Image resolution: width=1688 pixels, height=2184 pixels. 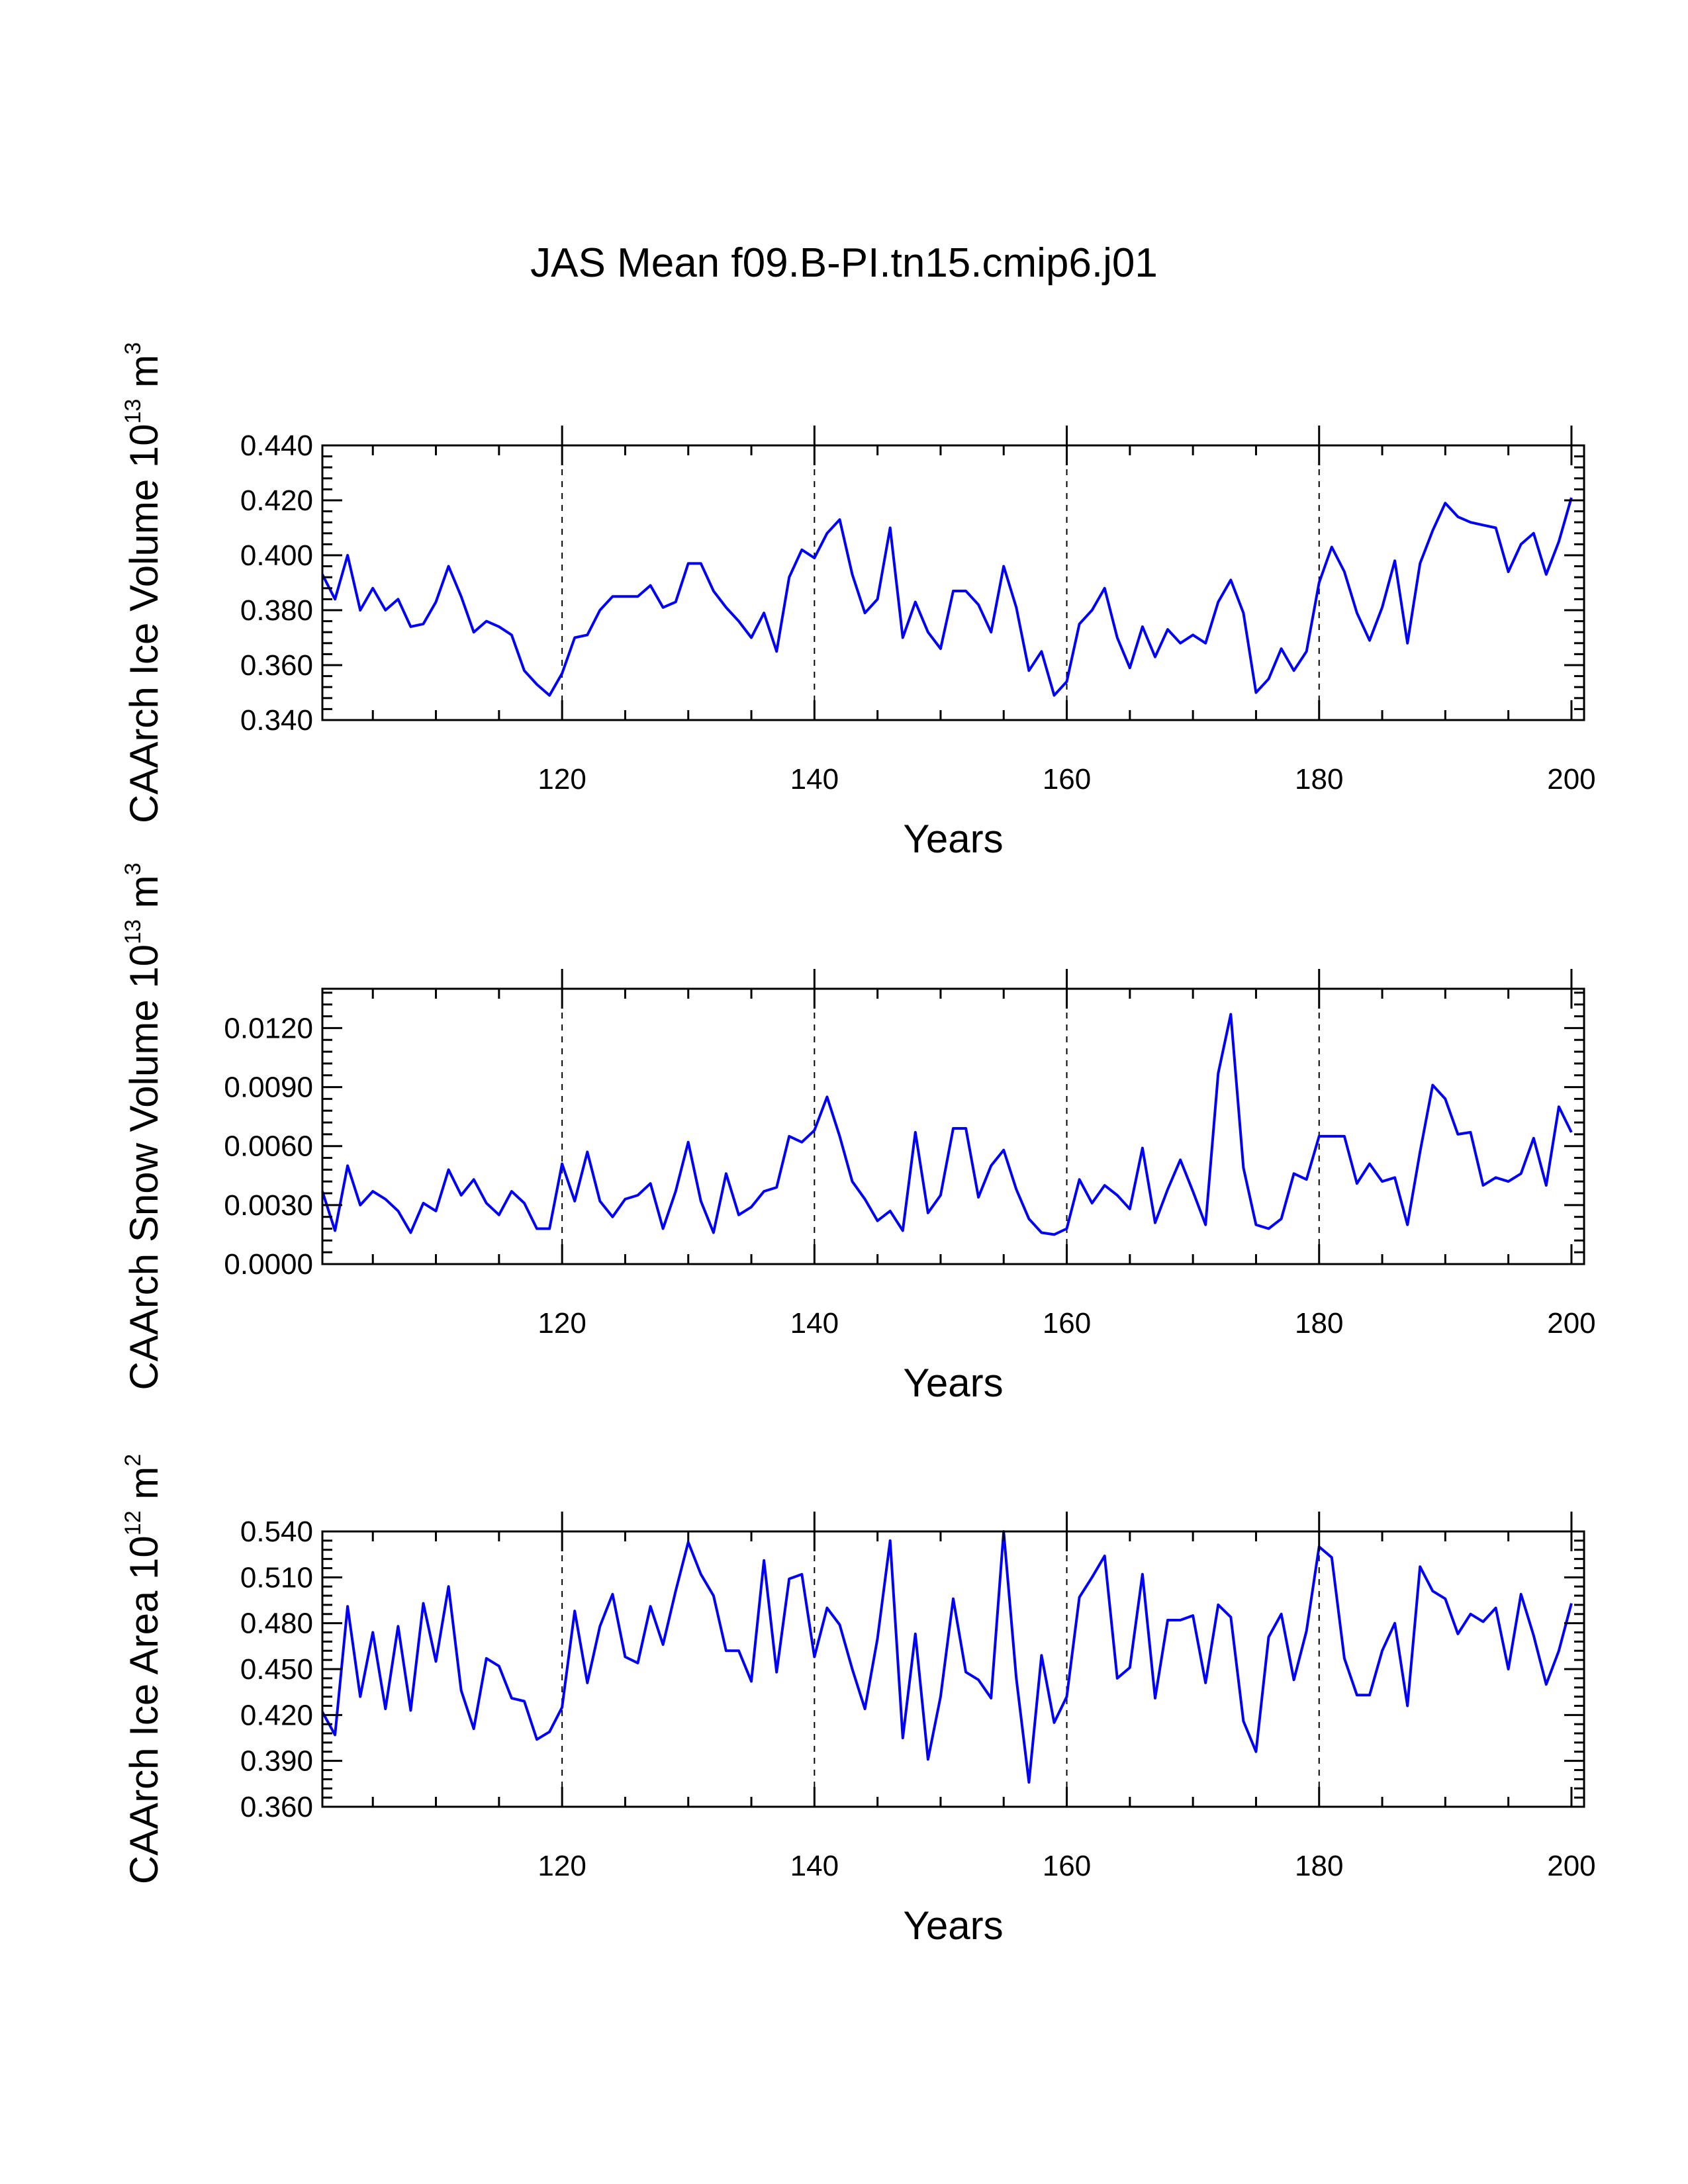 I want to click on y-axis-label: CAArch Ice Area 1012 m2, so click(x=143, y=1669).